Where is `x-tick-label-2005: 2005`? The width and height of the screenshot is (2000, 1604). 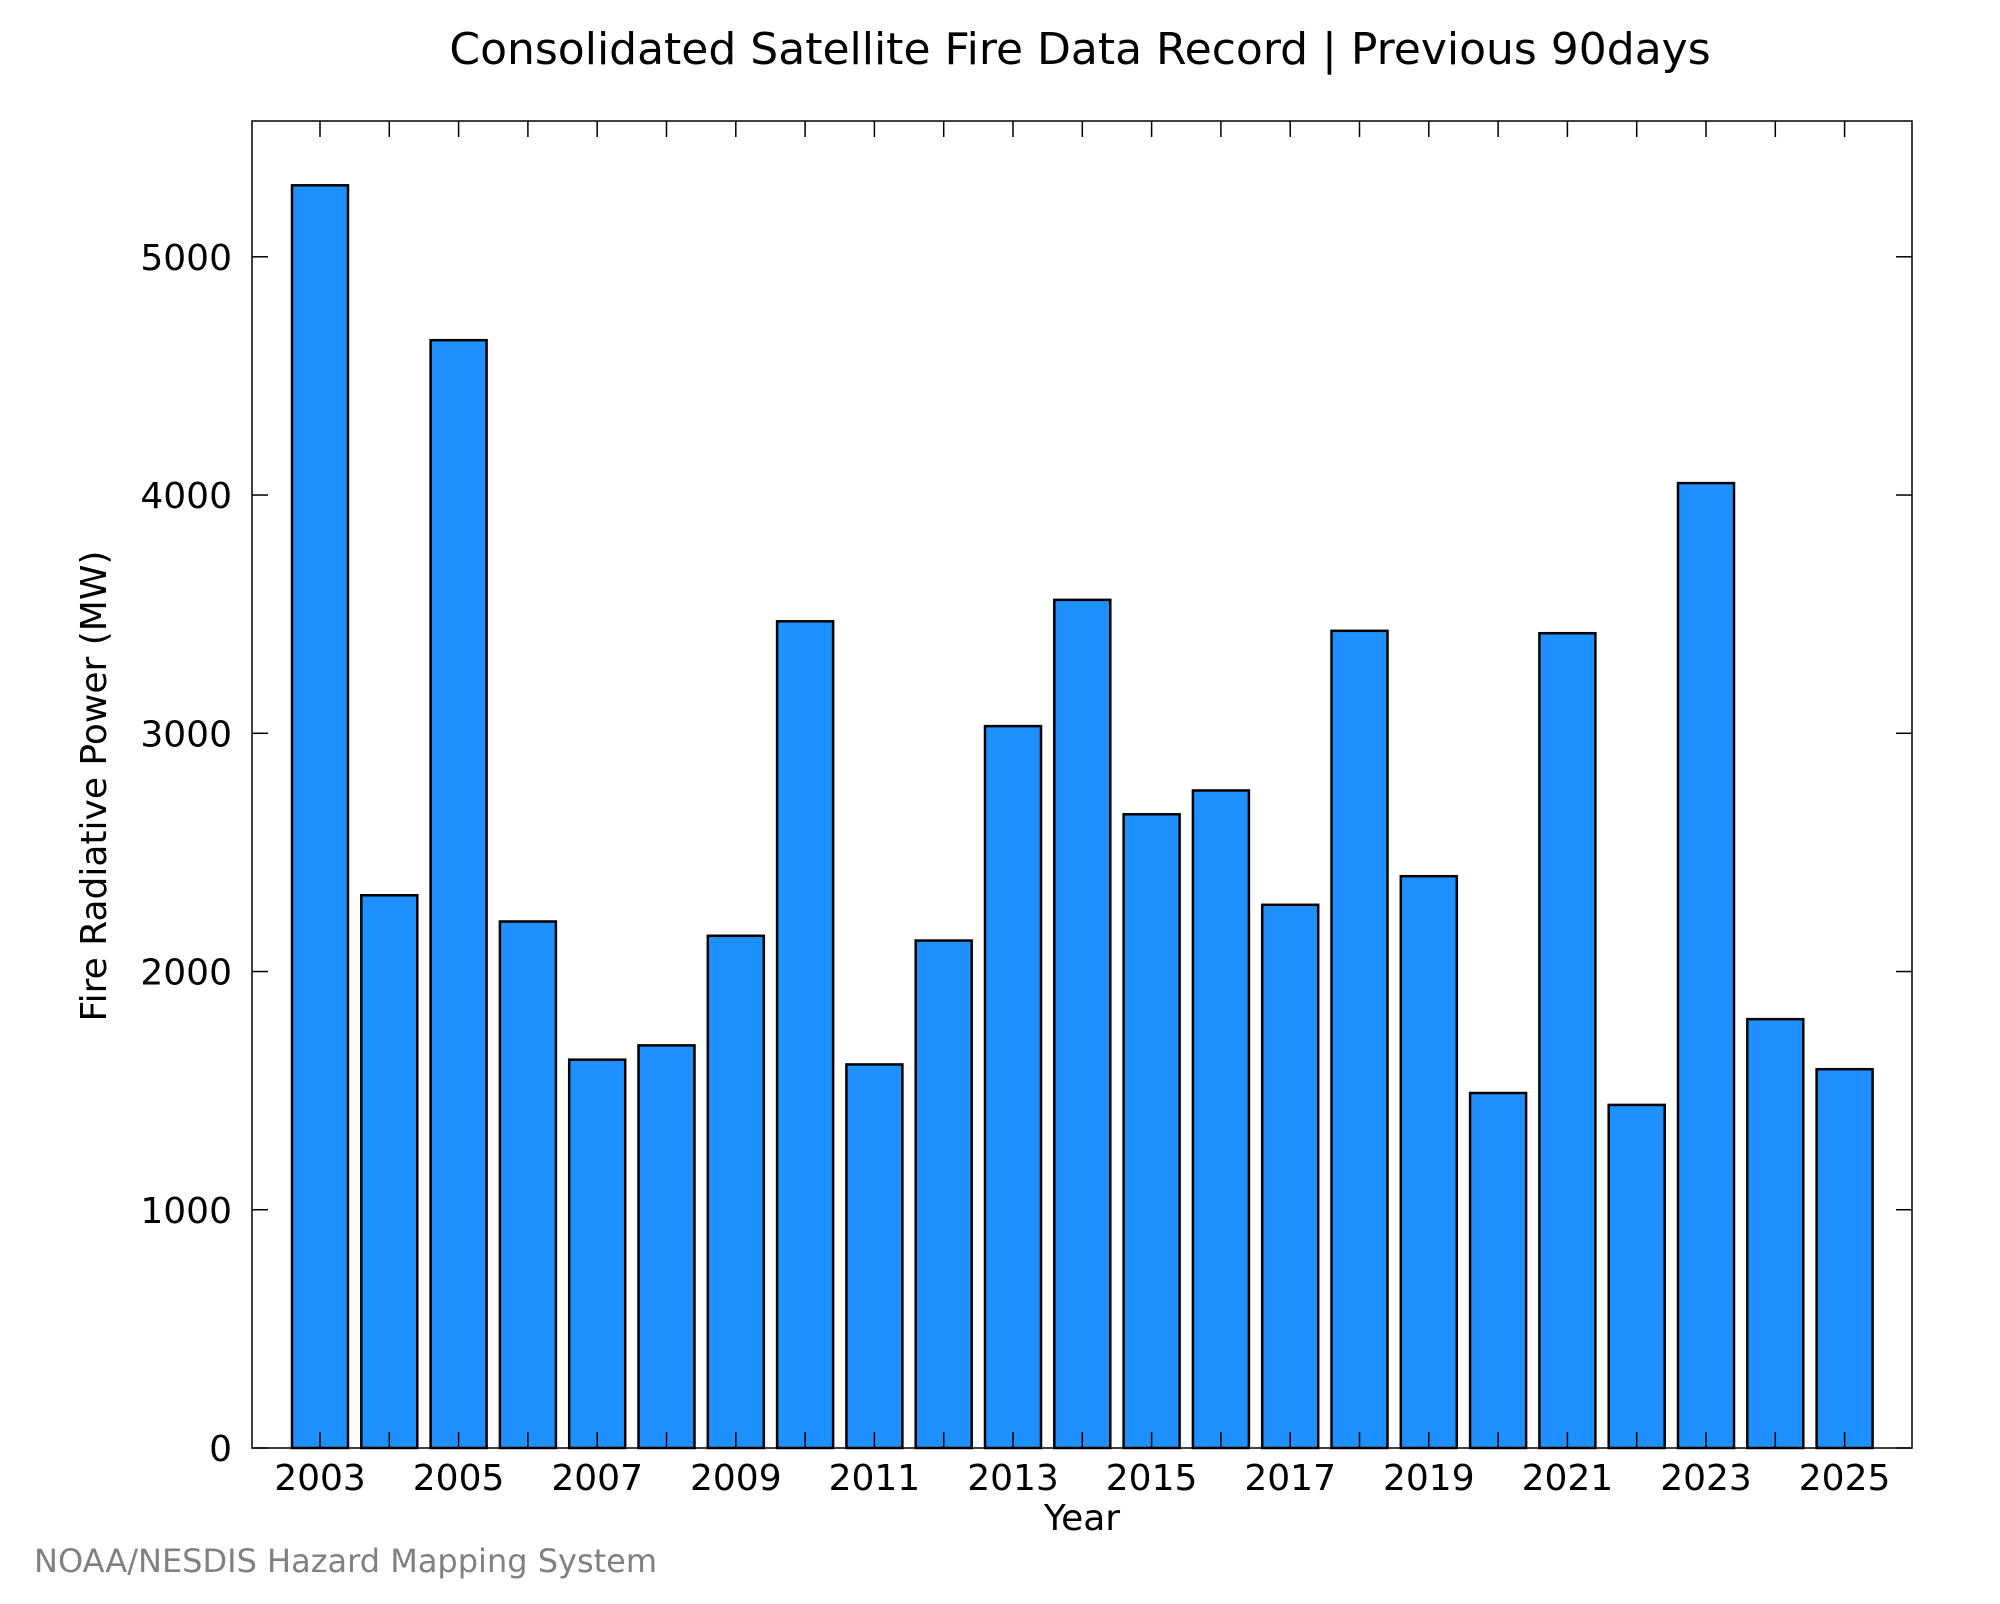
x-tick-label-2005: 2005 is located at coordinates (459, 1478).